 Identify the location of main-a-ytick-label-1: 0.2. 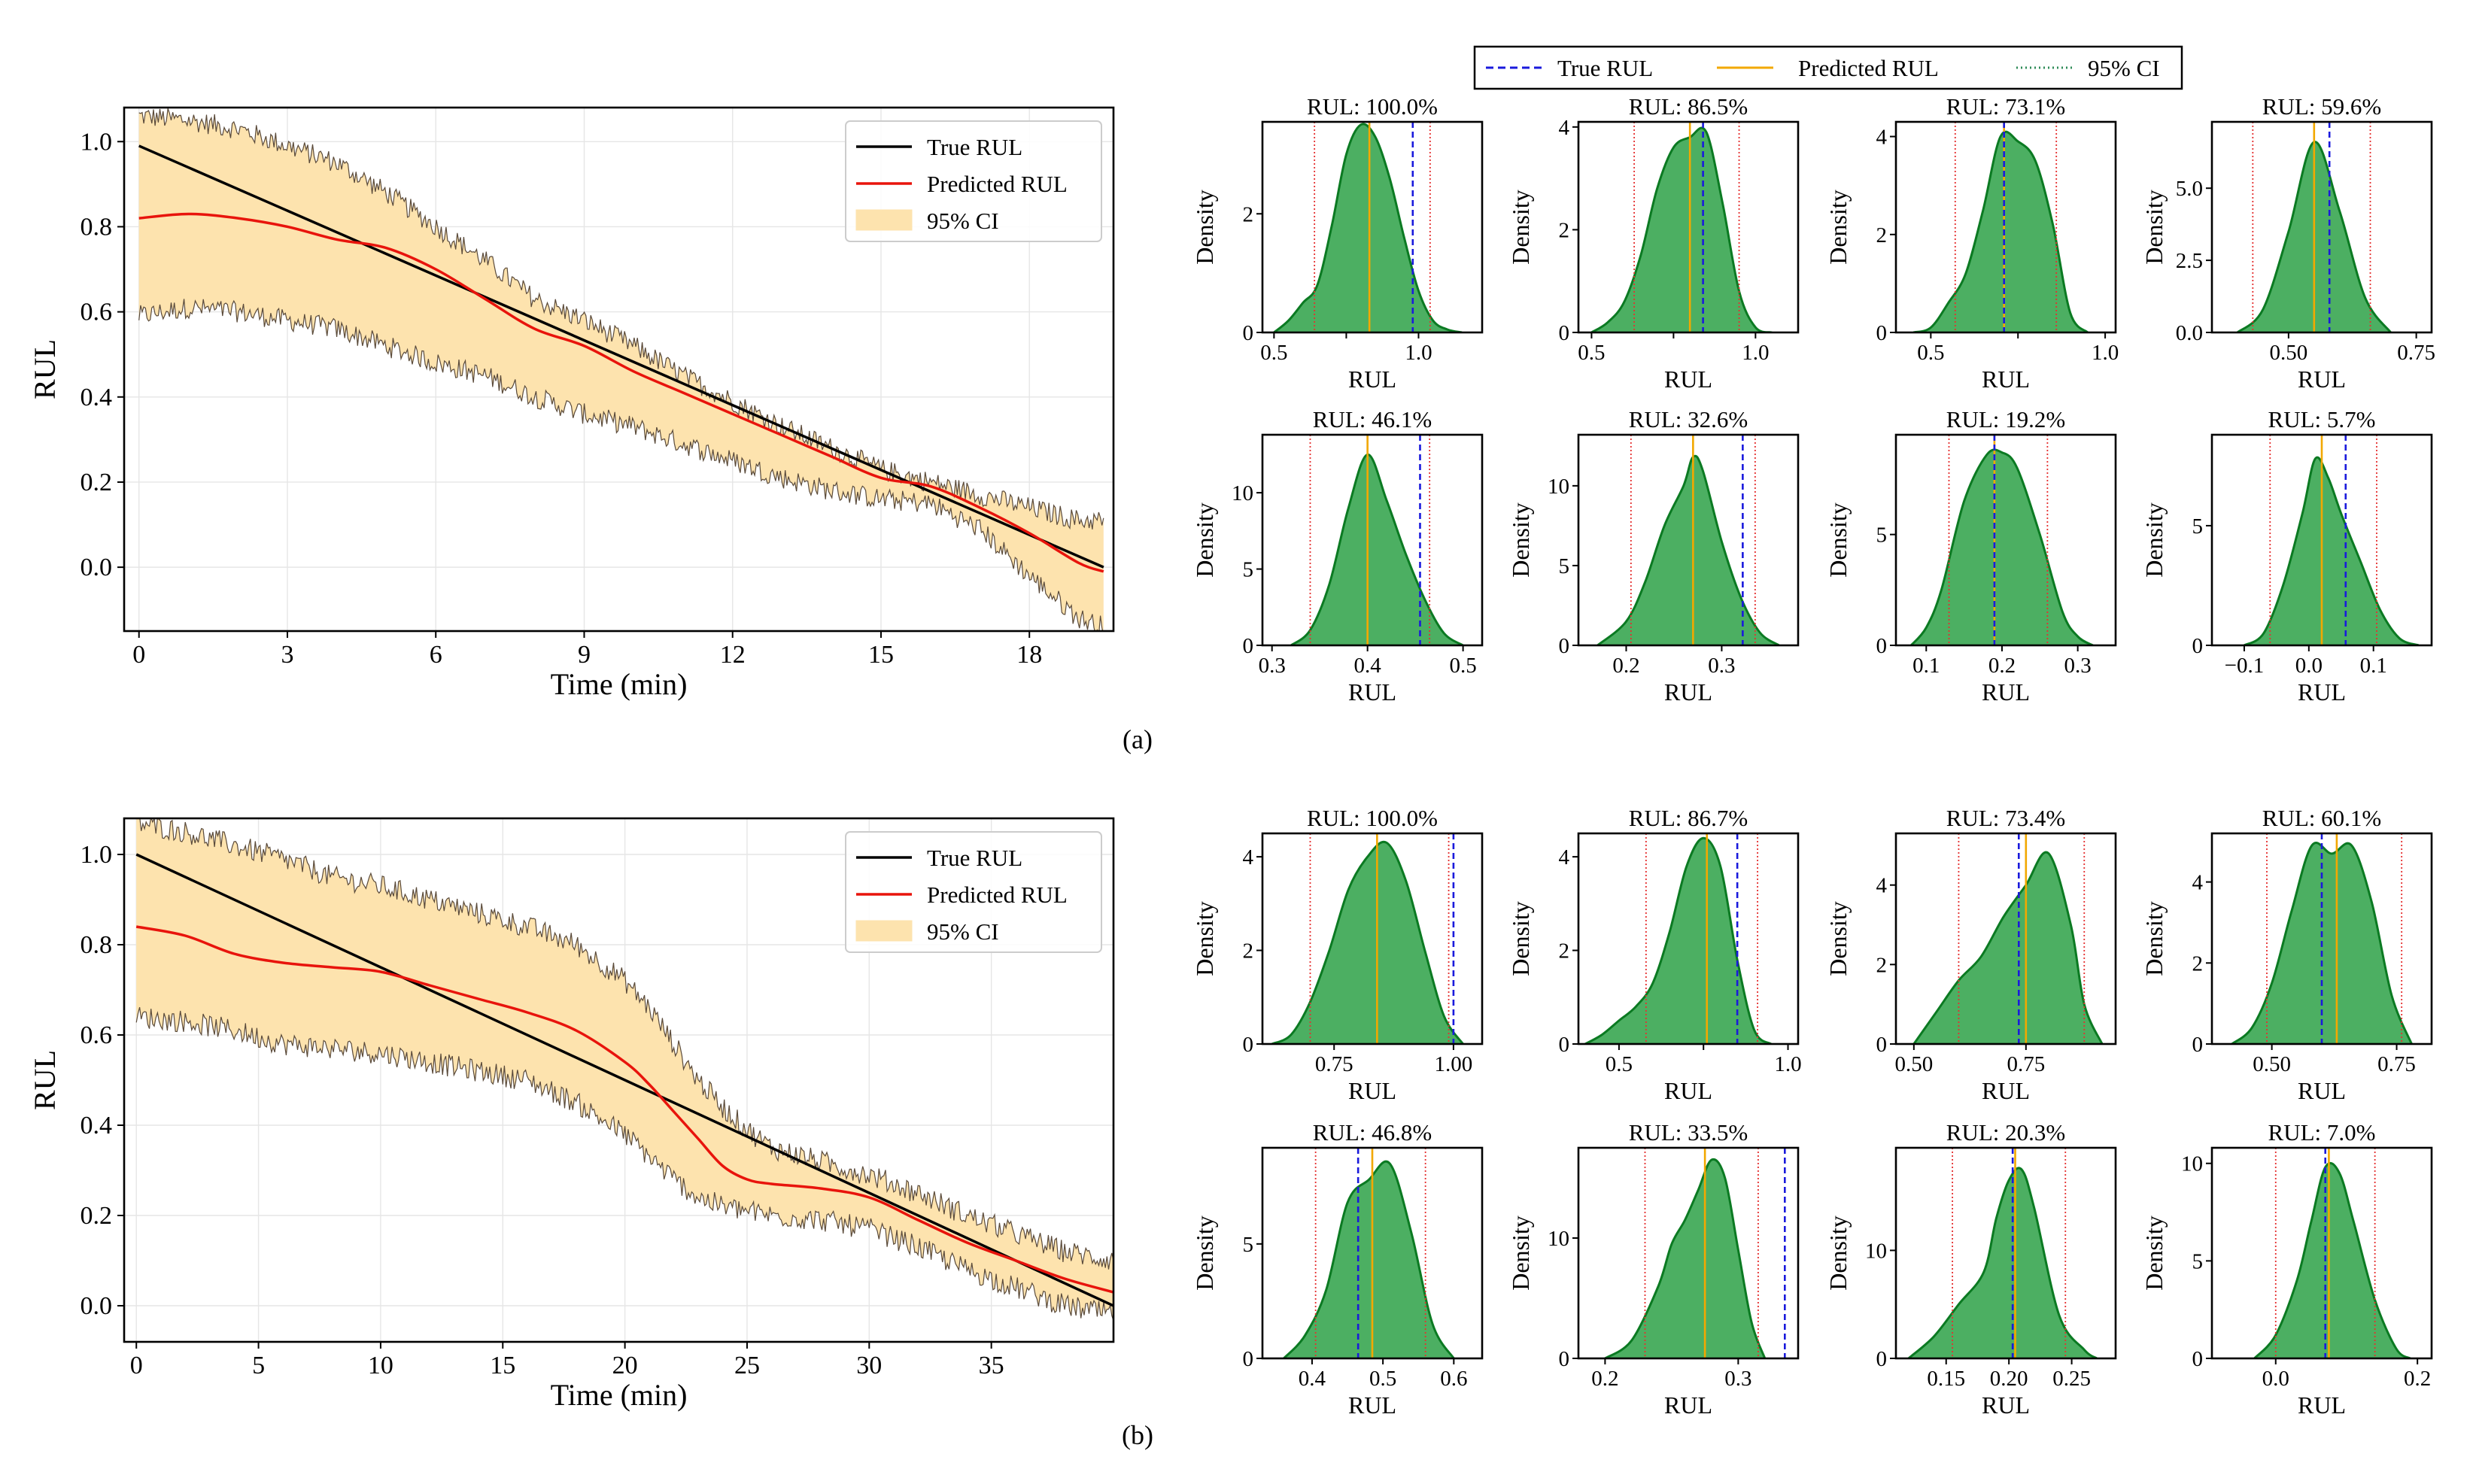
(97, 482).